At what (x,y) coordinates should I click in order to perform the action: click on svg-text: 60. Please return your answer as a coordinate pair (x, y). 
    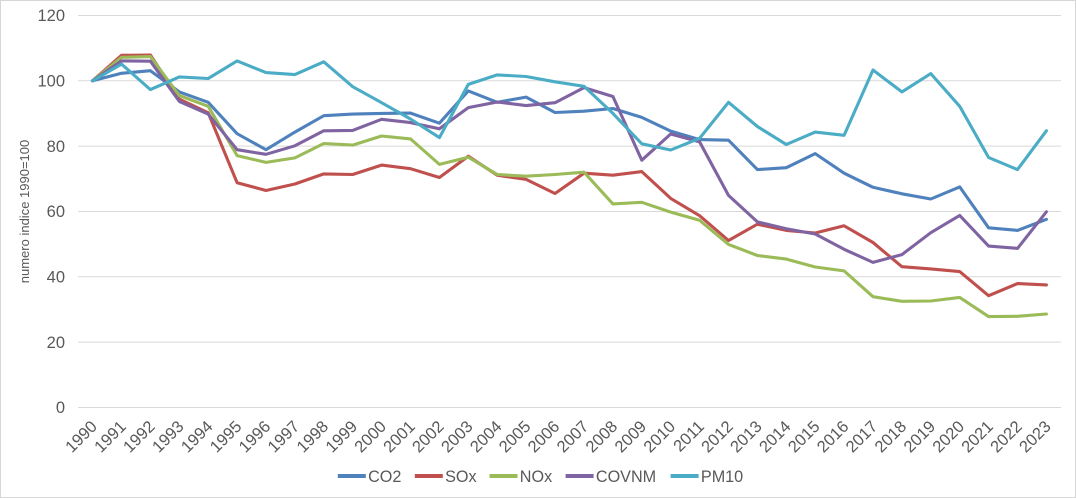
    Looking at the image, I should click on (56, 212).